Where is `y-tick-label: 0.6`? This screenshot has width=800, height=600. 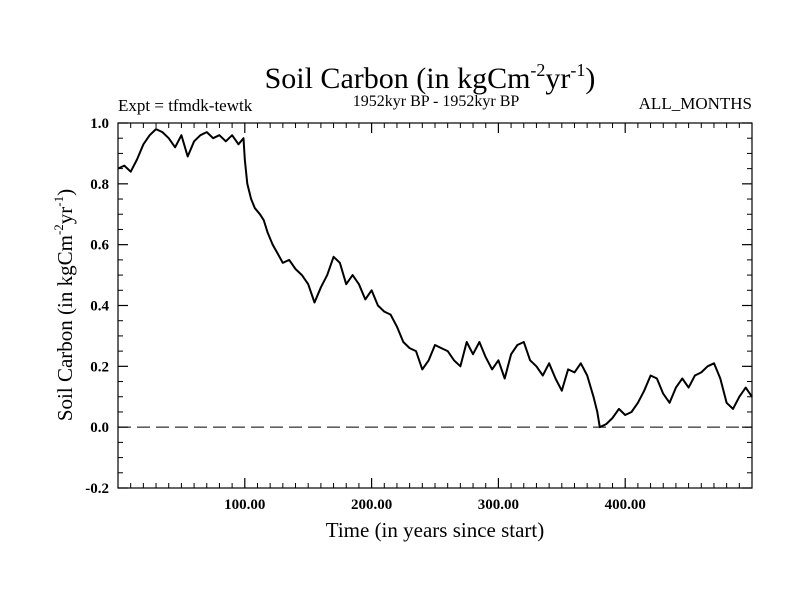
y-tick-label: 0.6 is located at coordinates (99, 246).